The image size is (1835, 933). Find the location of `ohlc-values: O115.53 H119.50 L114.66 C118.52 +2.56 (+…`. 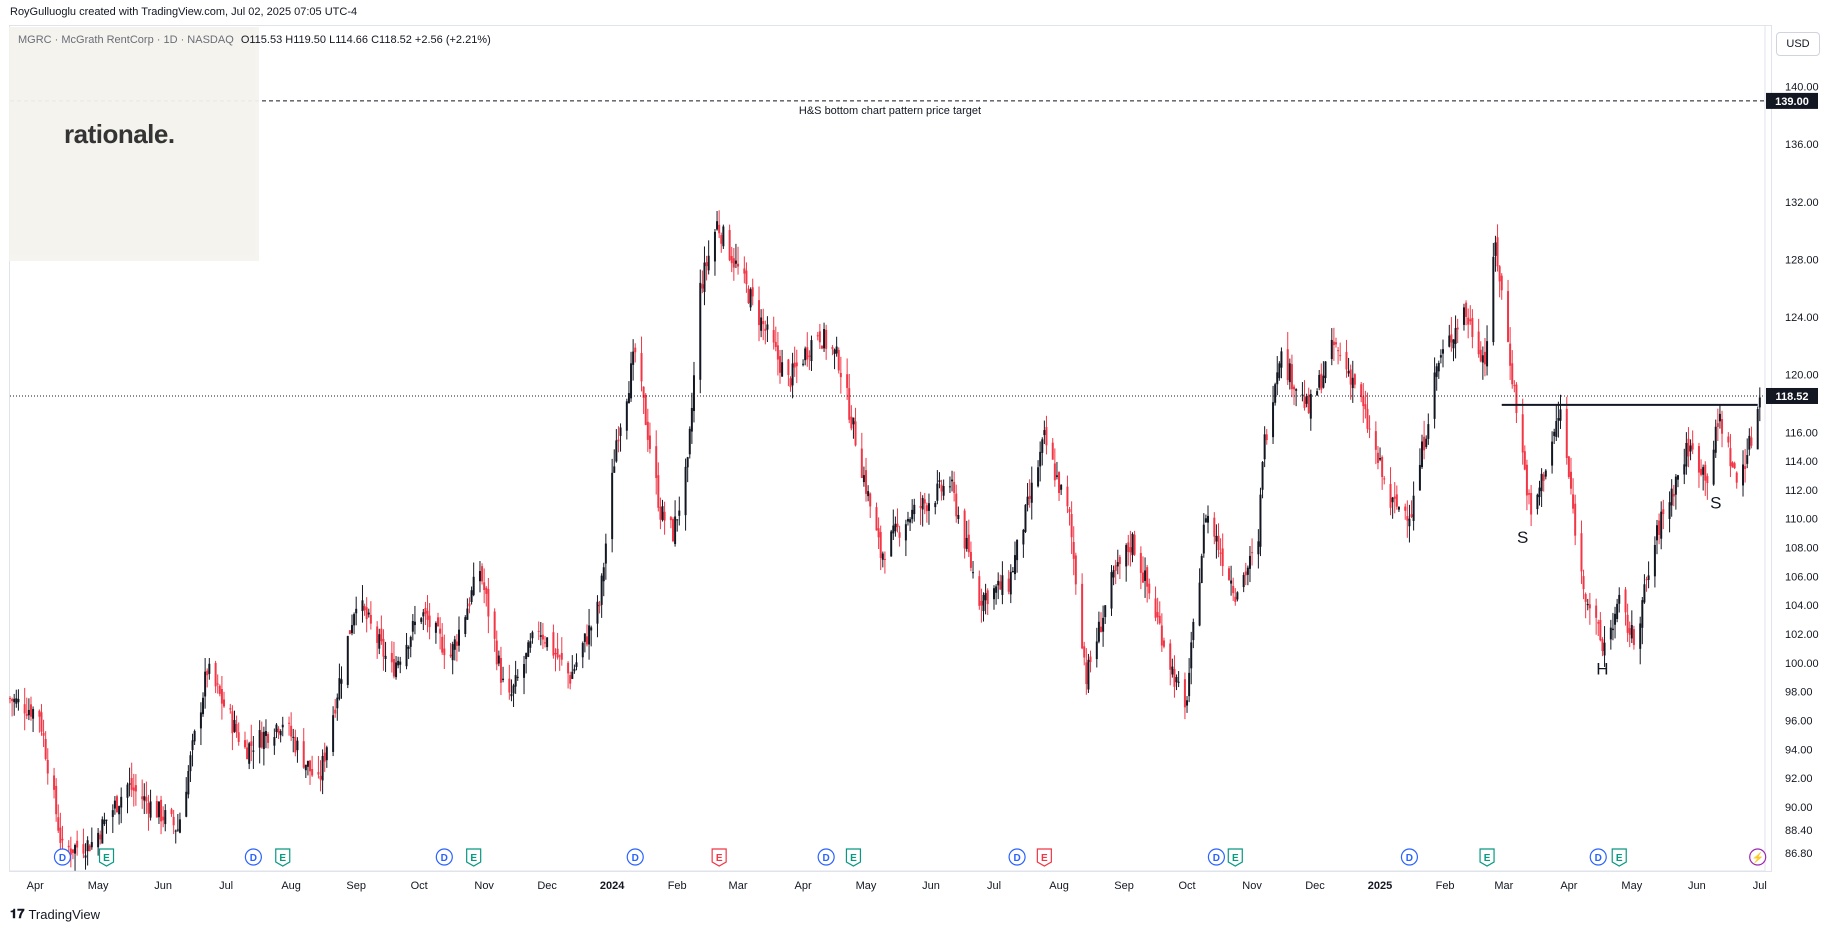

ohlc-values: O115.53 H119.50 L114.66 C118.52 +2.56 (+… is located at coordinates (365, 40).